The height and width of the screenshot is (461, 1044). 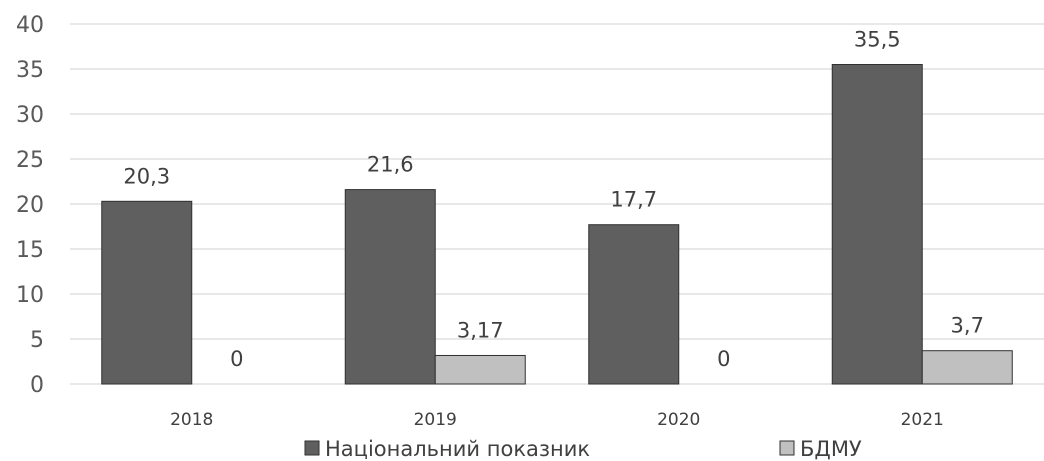 I want to click on y-axis-ticks: 0 5 10 15 20 25 30 35 40, so click(x=30, y=205).